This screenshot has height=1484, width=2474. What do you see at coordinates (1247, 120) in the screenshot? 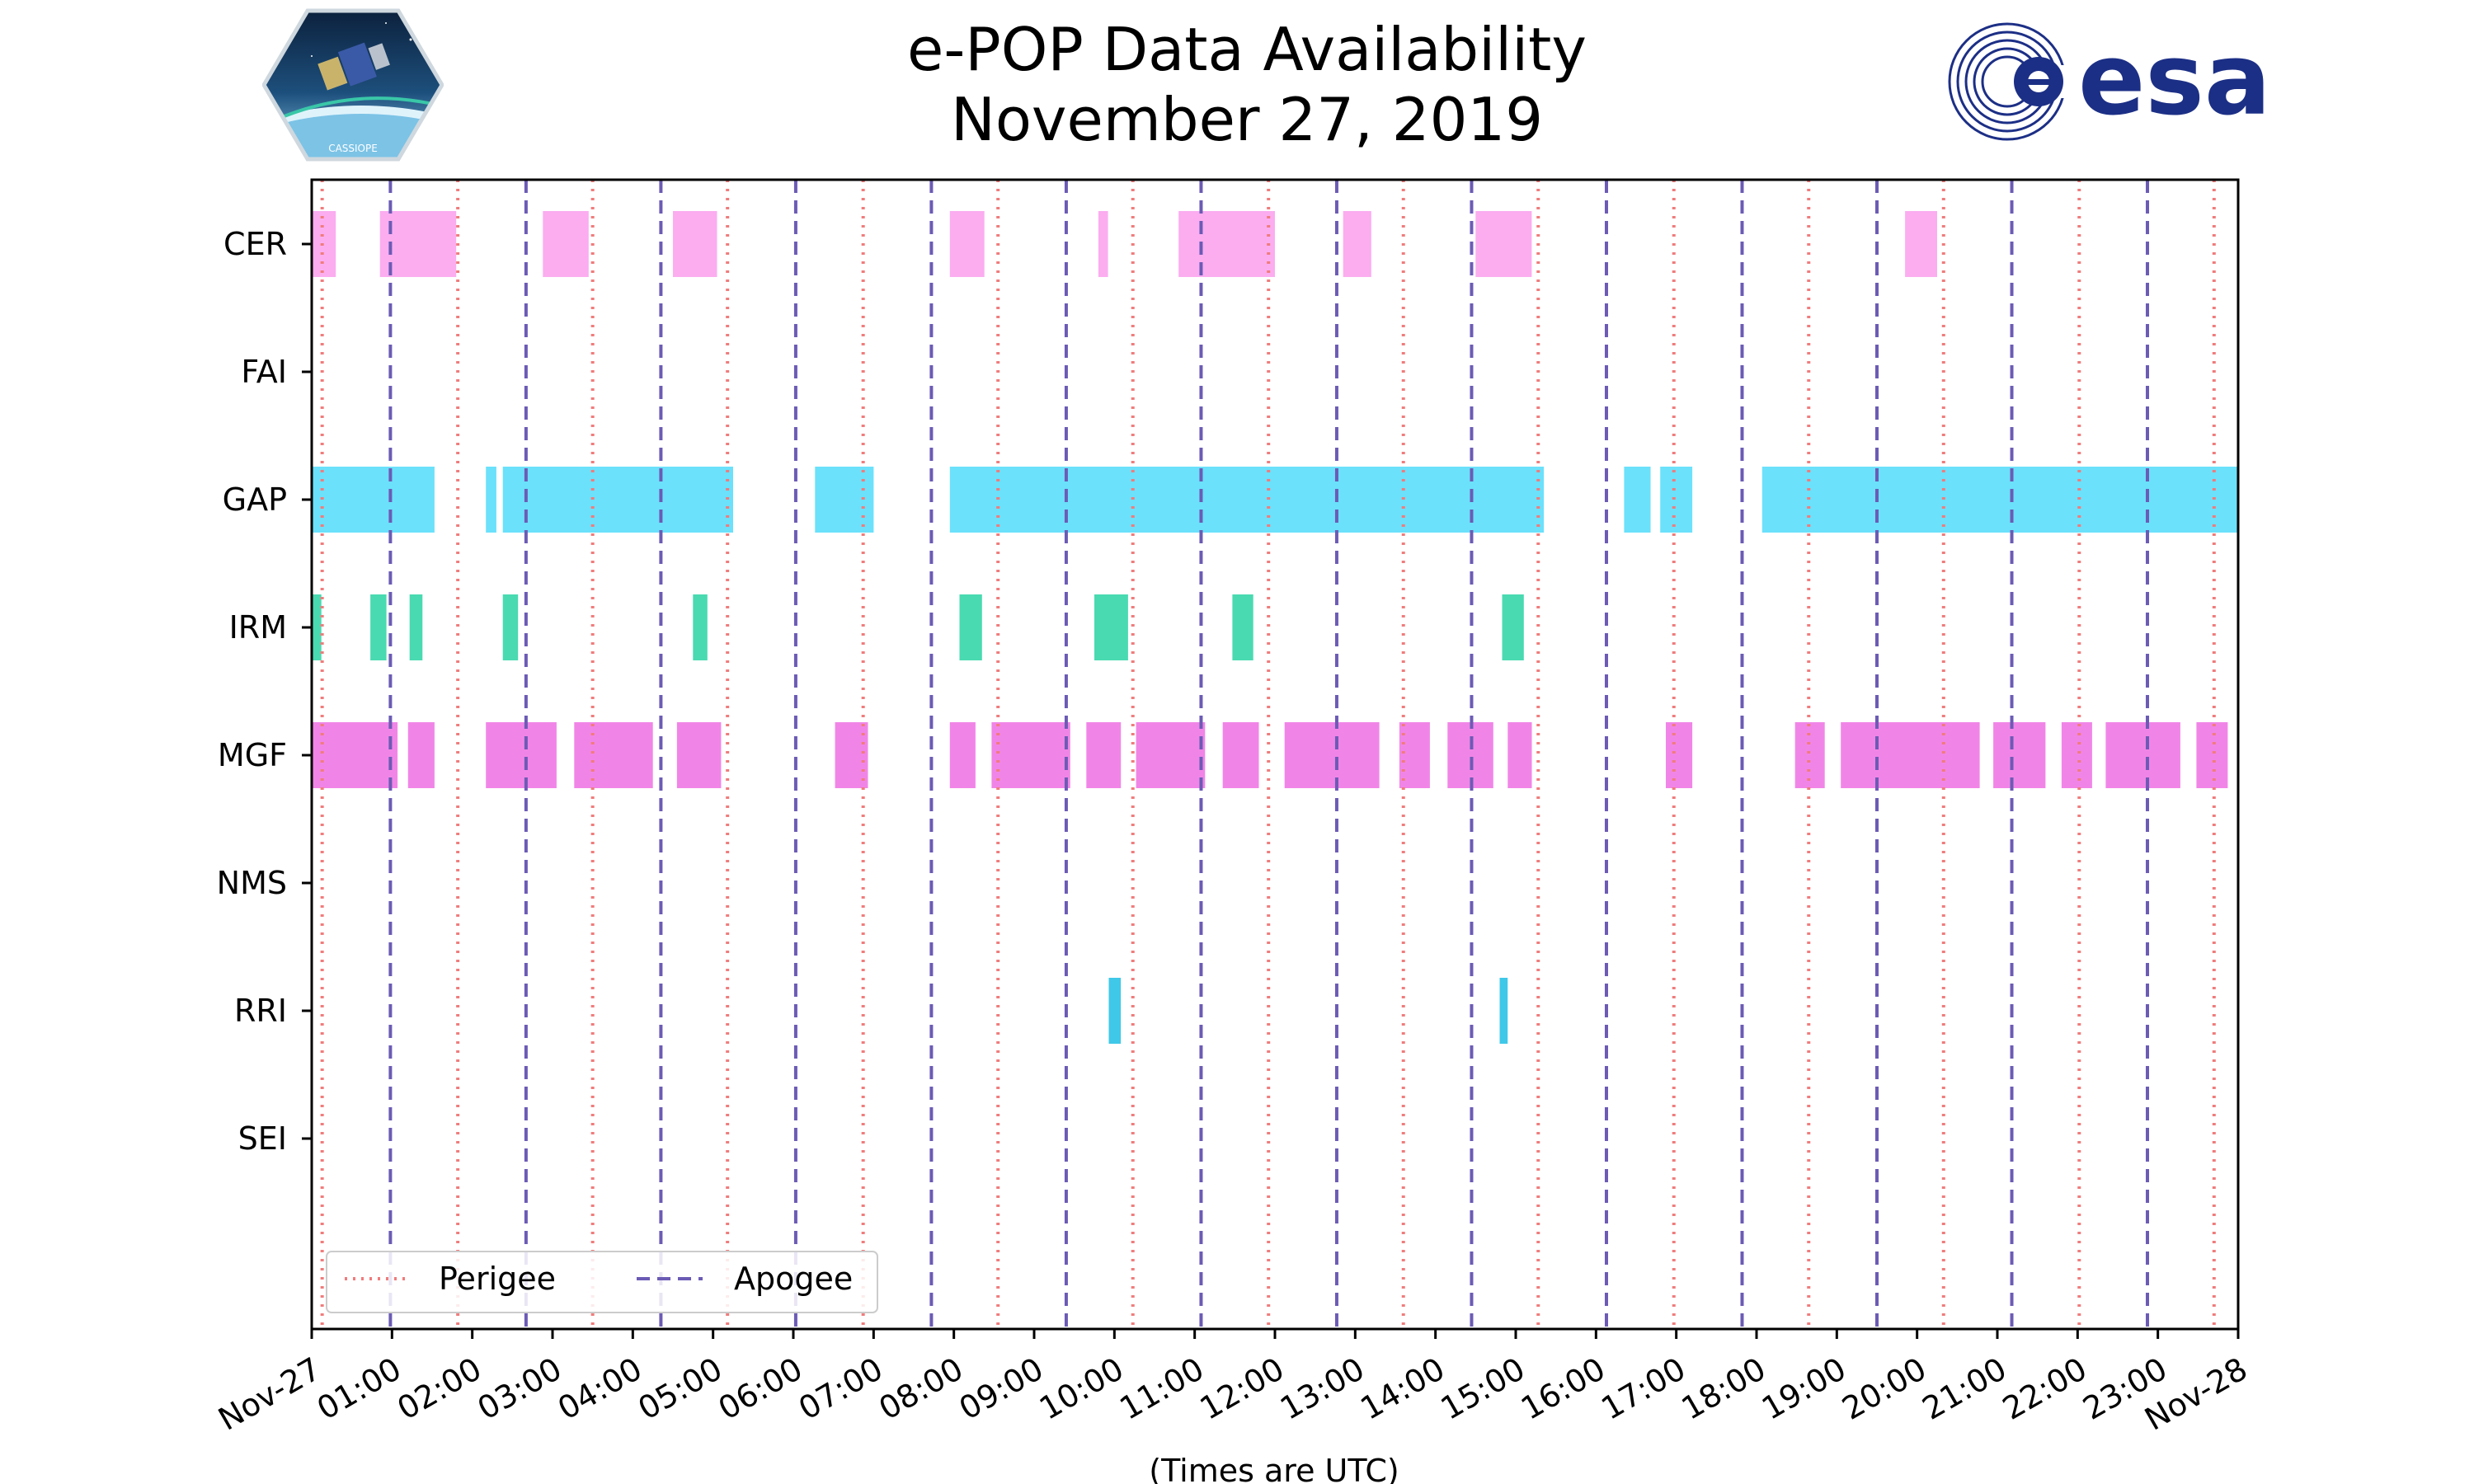
I see `chart-subtitle: November 27, 2019` at bounding box center [1247, 120].